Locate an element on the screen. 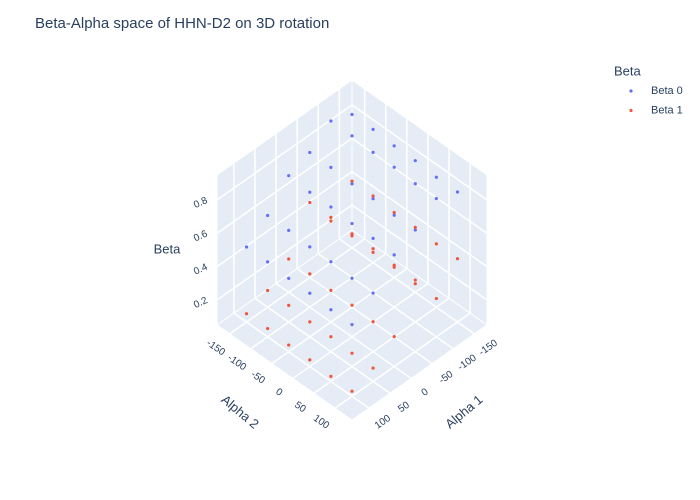 The height and width of the screenshot is (500, 700). y-tick-label: 50 is located at coordinates (300, 408).